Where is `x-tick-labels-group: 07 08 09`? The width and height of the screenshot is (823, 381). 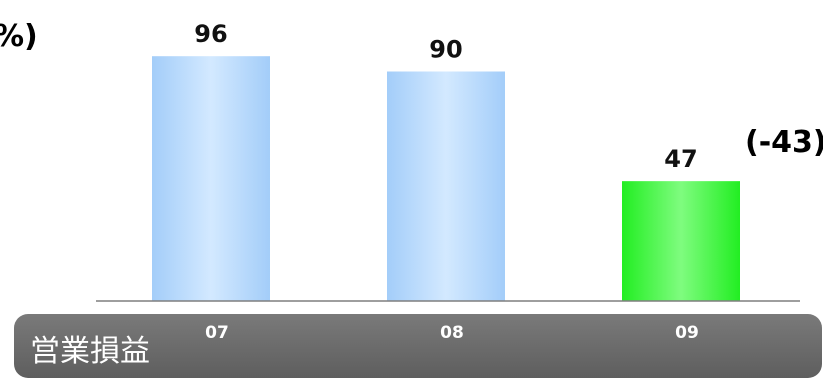 x-tick-labels-group: 07 08 09 is located at coordinates (452, 333).